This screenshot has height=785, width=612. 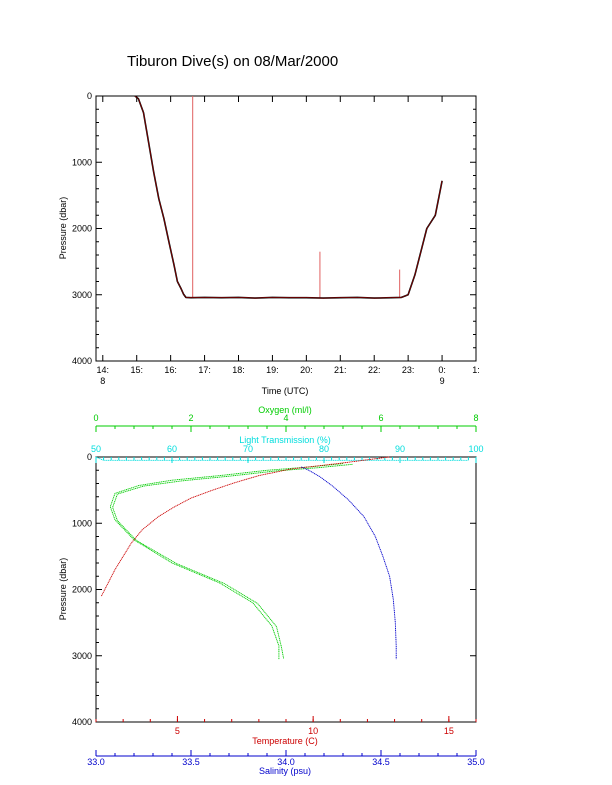 I want to click on salinity-tick-label: 33.5, so click(x=191, y=762).